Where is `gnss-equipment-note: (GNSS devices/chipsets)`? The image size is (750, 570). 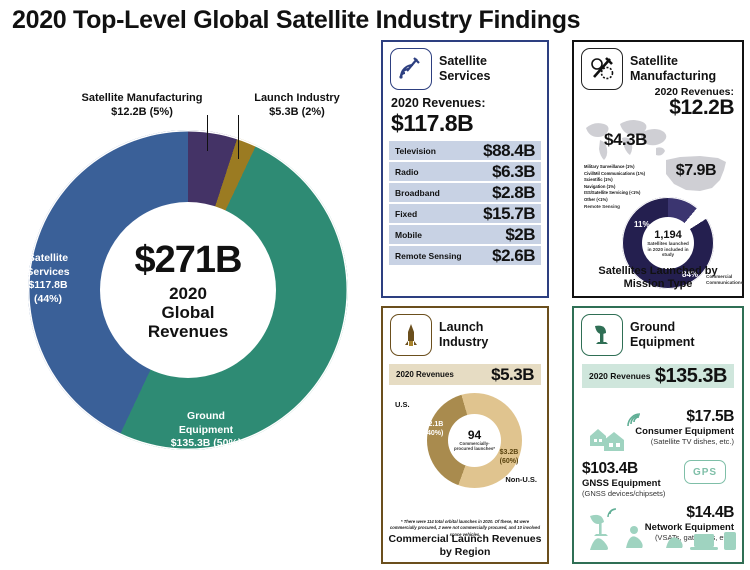
gnss-equipment-note: (GNSS devices/chipsets) is located at coordinates (624, 493).